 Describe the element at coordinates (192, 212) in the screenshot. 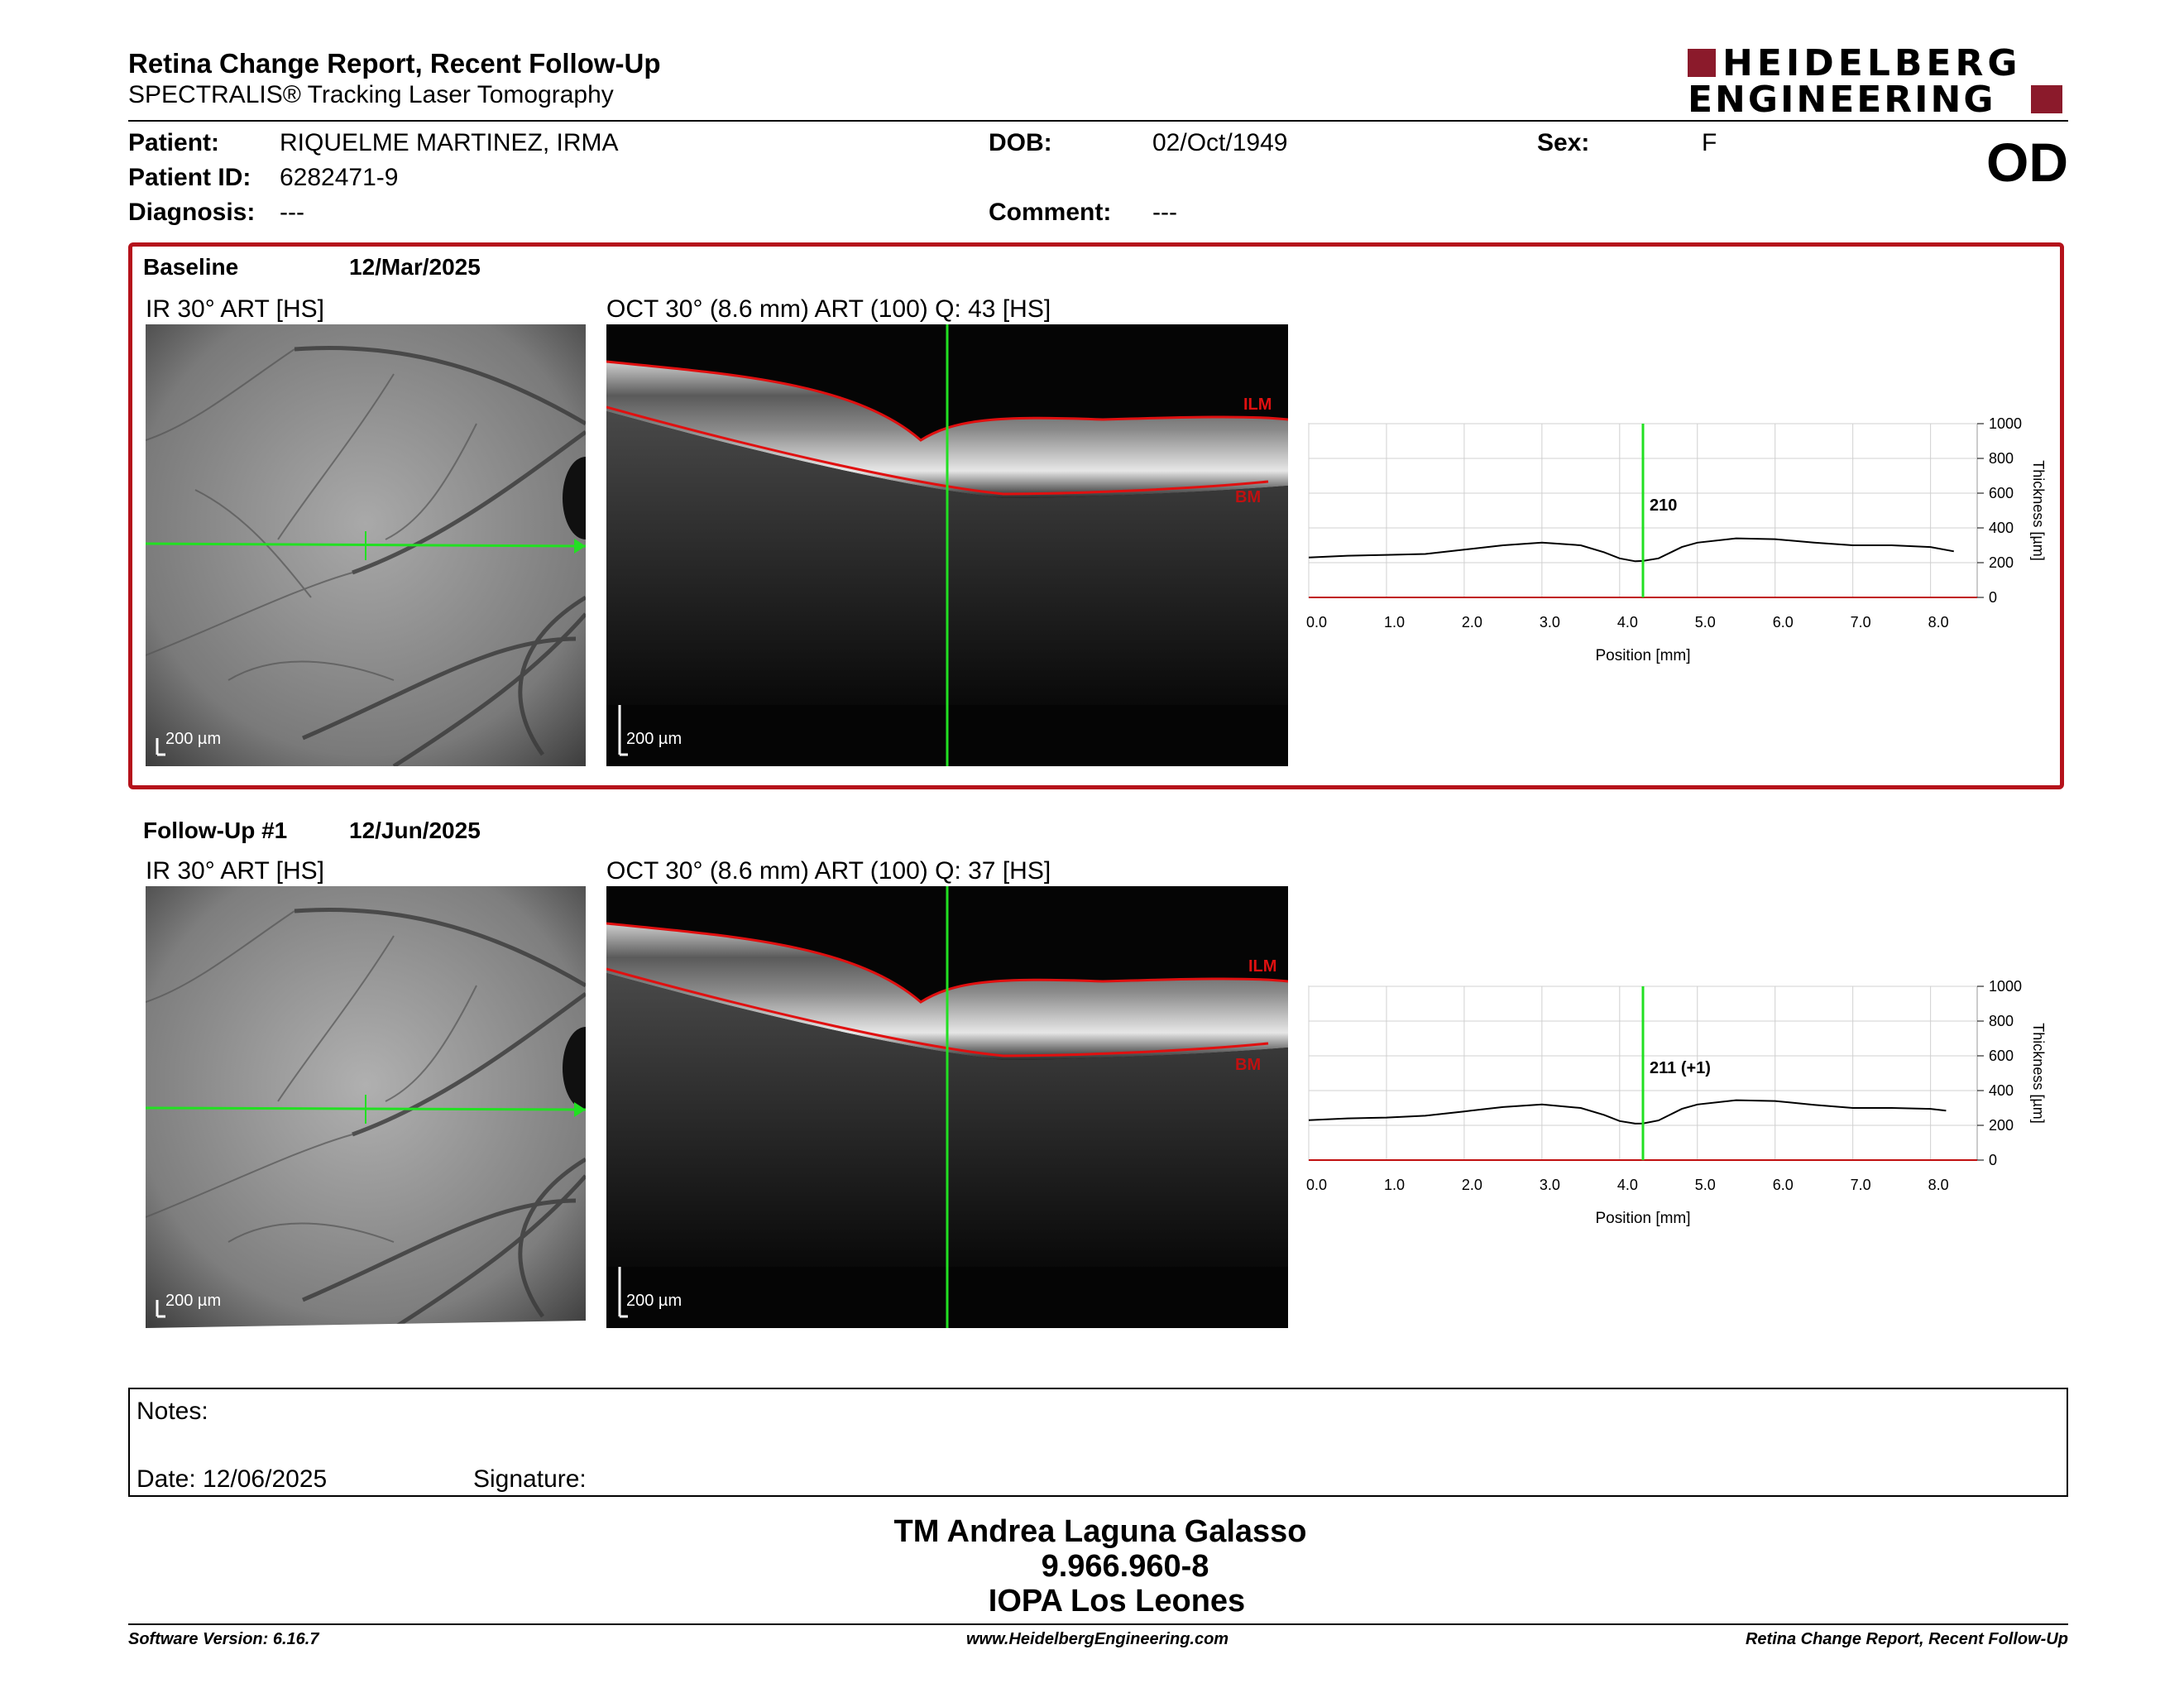

I see `diagnosis-label: Diagnosis:` at that location.